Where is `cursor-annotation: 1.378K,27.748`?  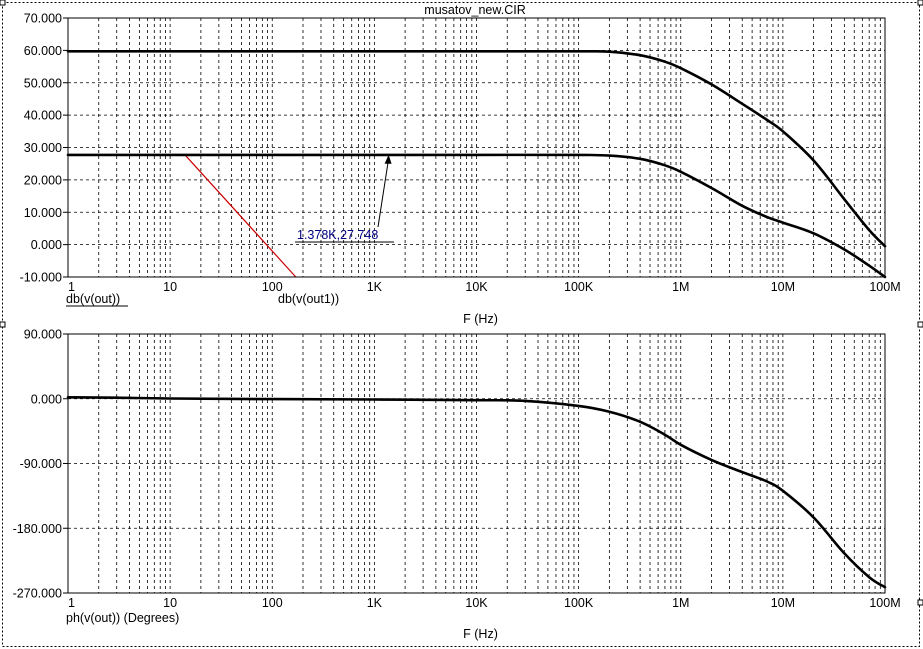
cursor-annotation: 1.378K,27.748 is located at coordinates (344, 198).